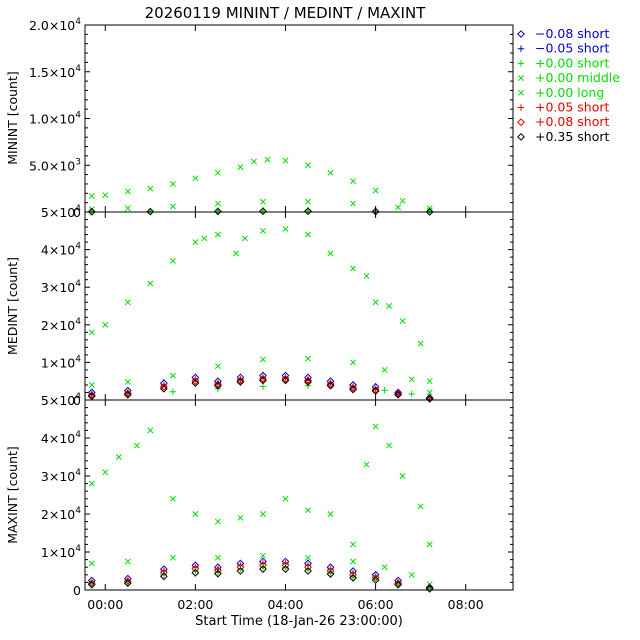 The image size is (640, 640). I want to click on maxint-ytick-label: 4×104, so click(61, 438).